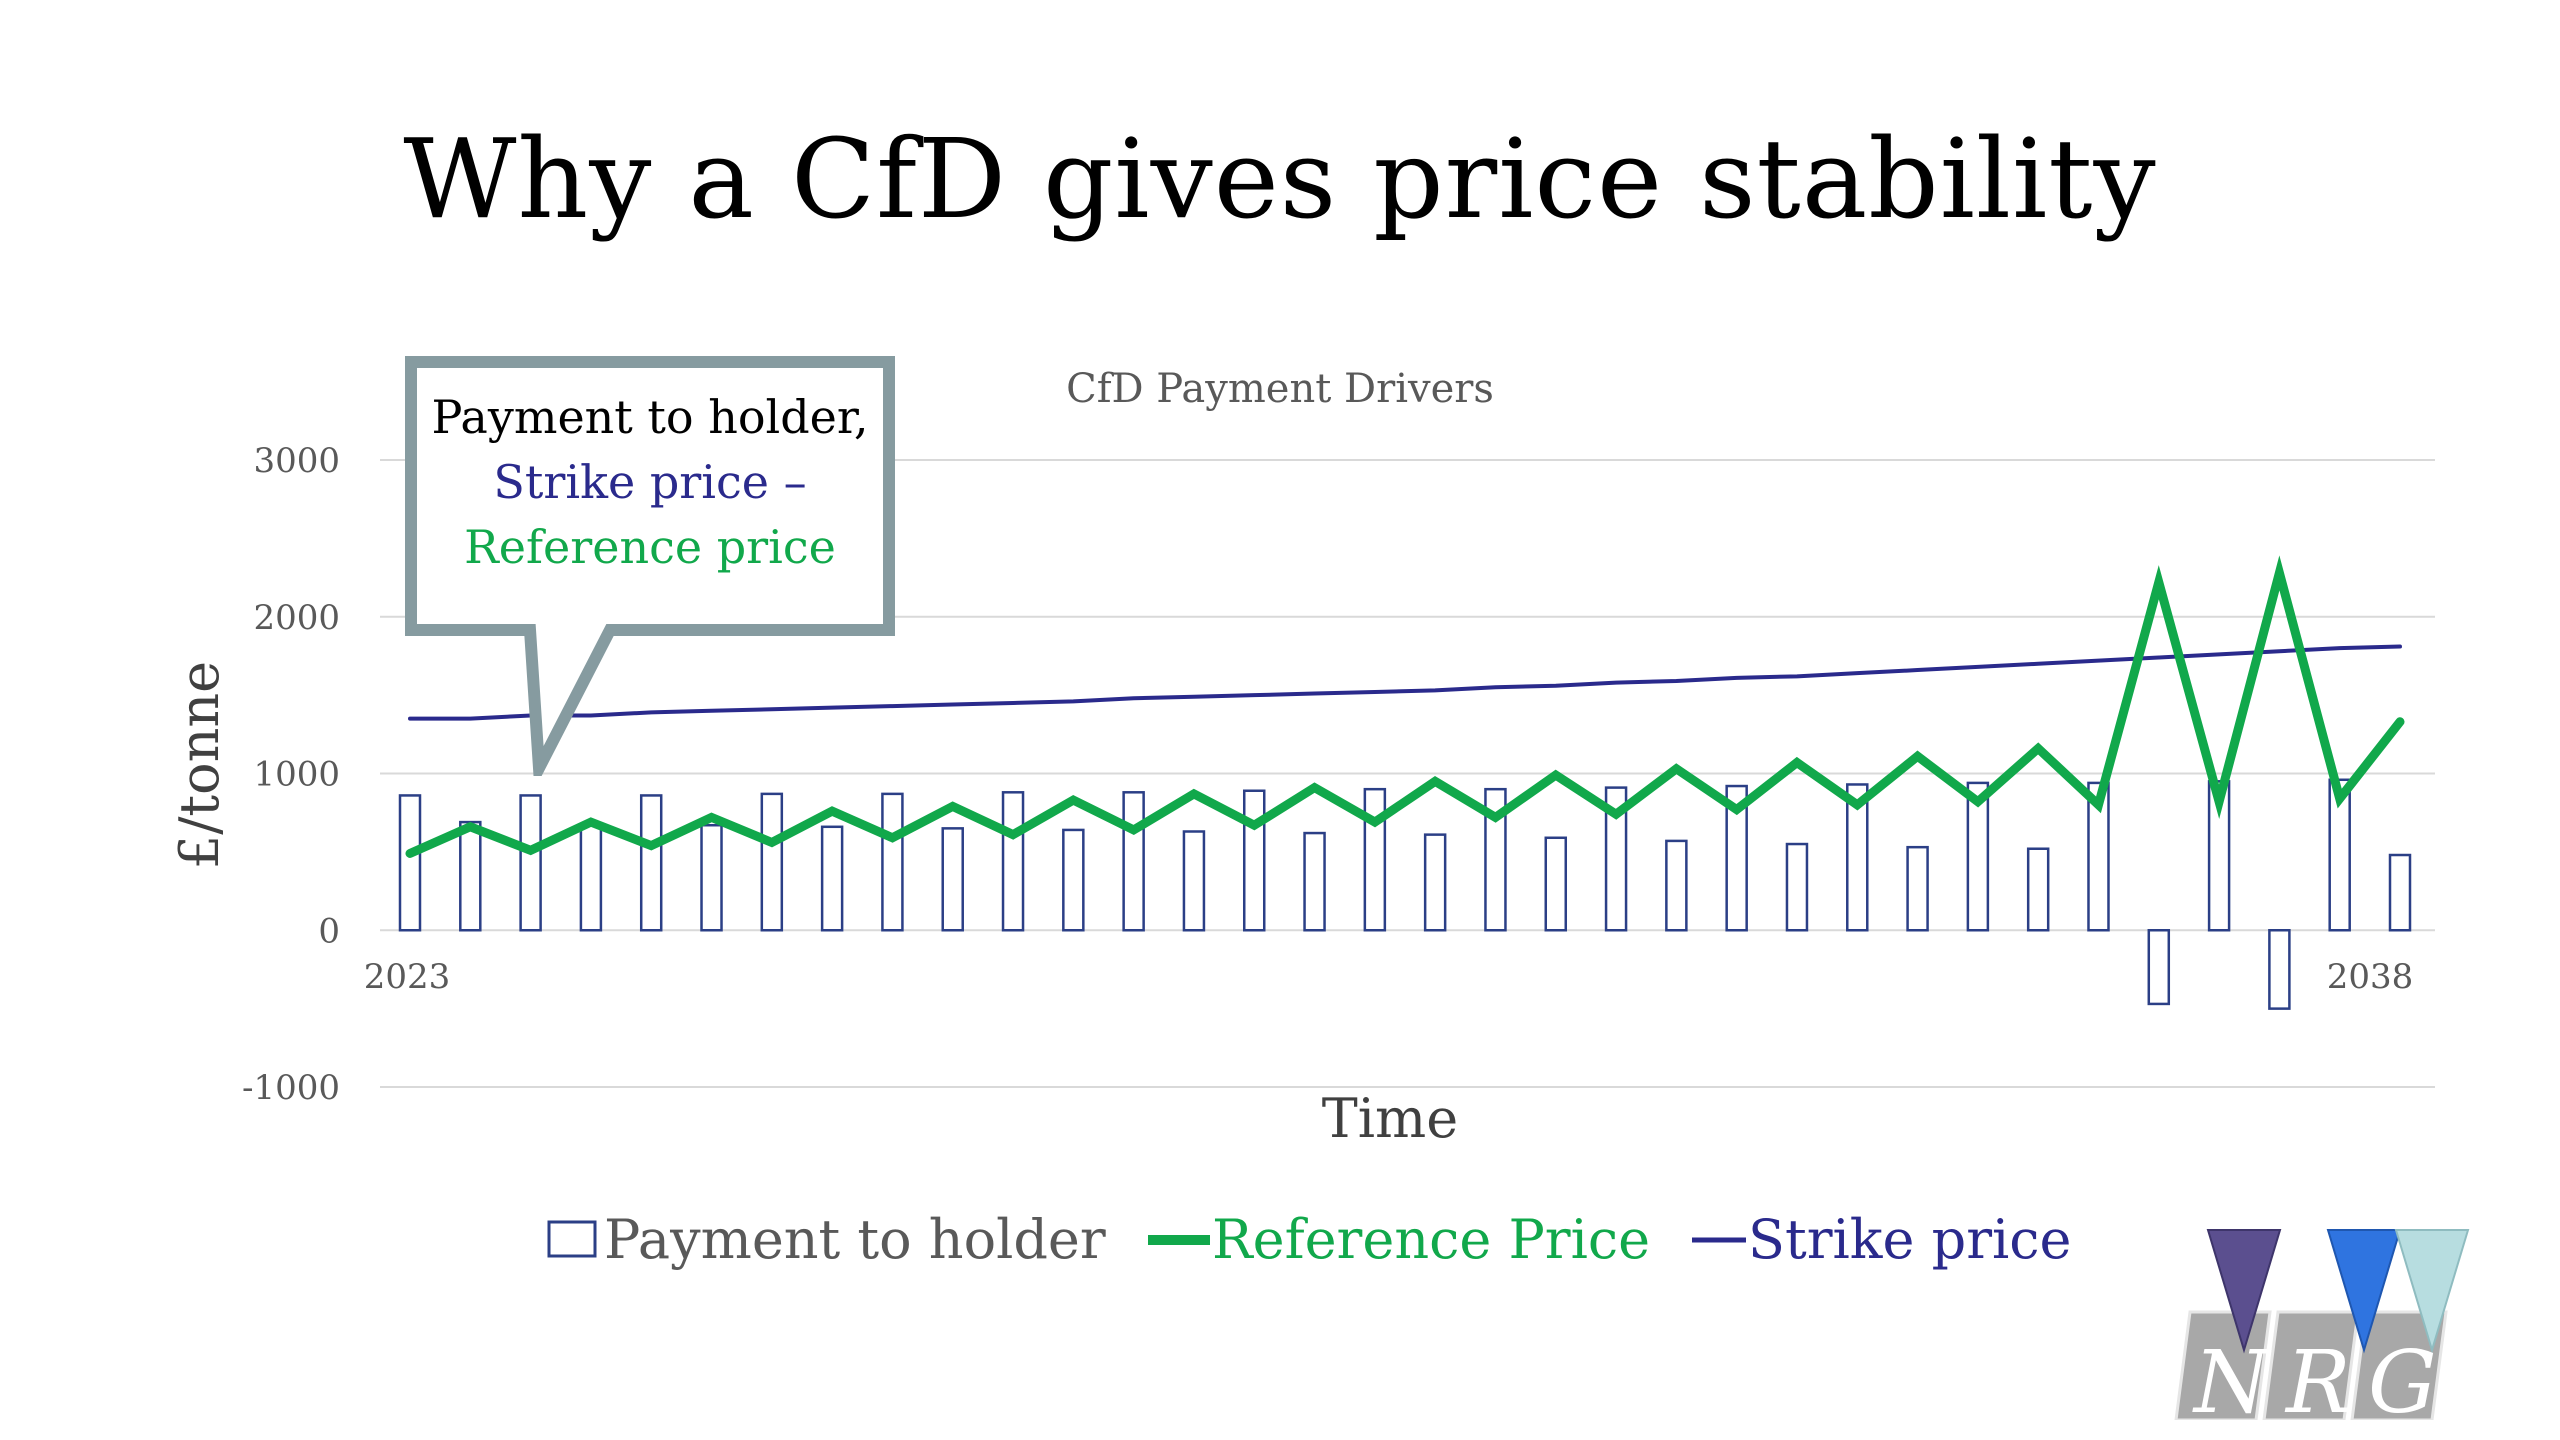 The height and width of the screenshot is (1440, 2560). I want to click on callout-line-strike: Strike price –, so click(650, 482).